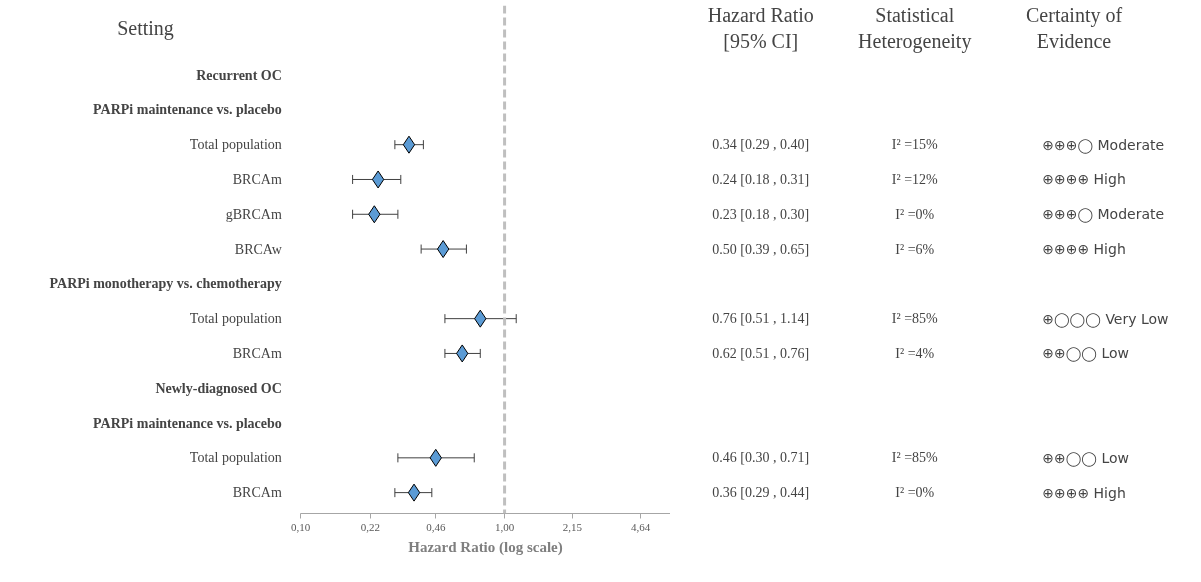  What do you see at coordinates (300, 526) in the screenshot?
I see `x-tick-label: 0,10` at bounding box center [300, 526].